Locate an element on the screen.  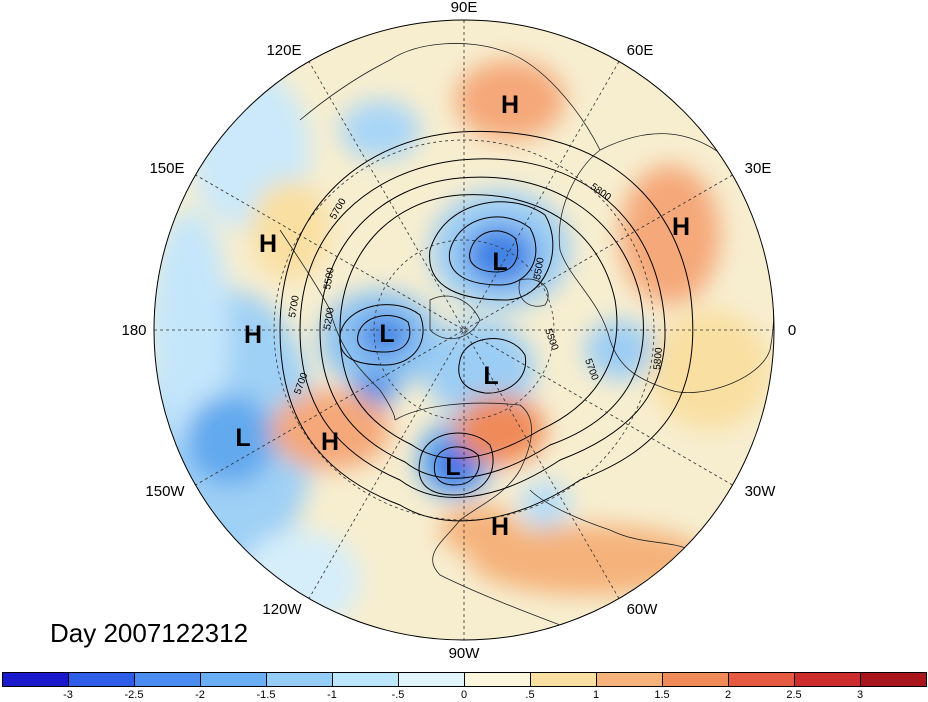
colorbar-tick-label: -1.5 is located at coordinates (266, 695).